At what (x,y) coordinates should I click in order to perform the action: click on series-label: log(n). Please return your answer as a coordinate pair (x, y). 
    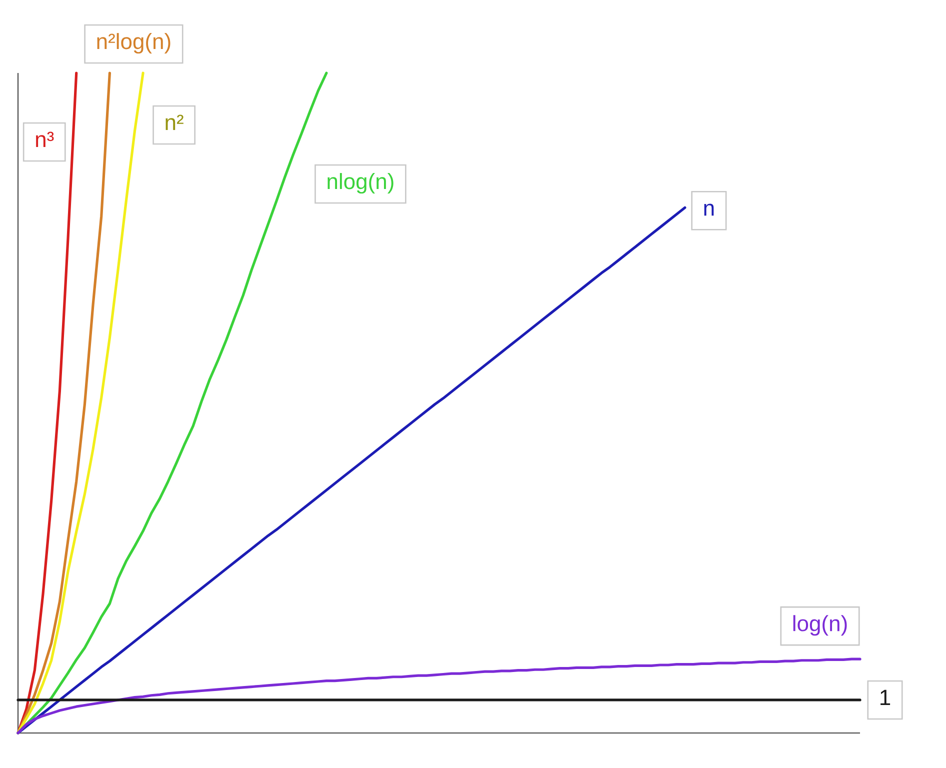
    Looking at the image, I should click on (820, 625).